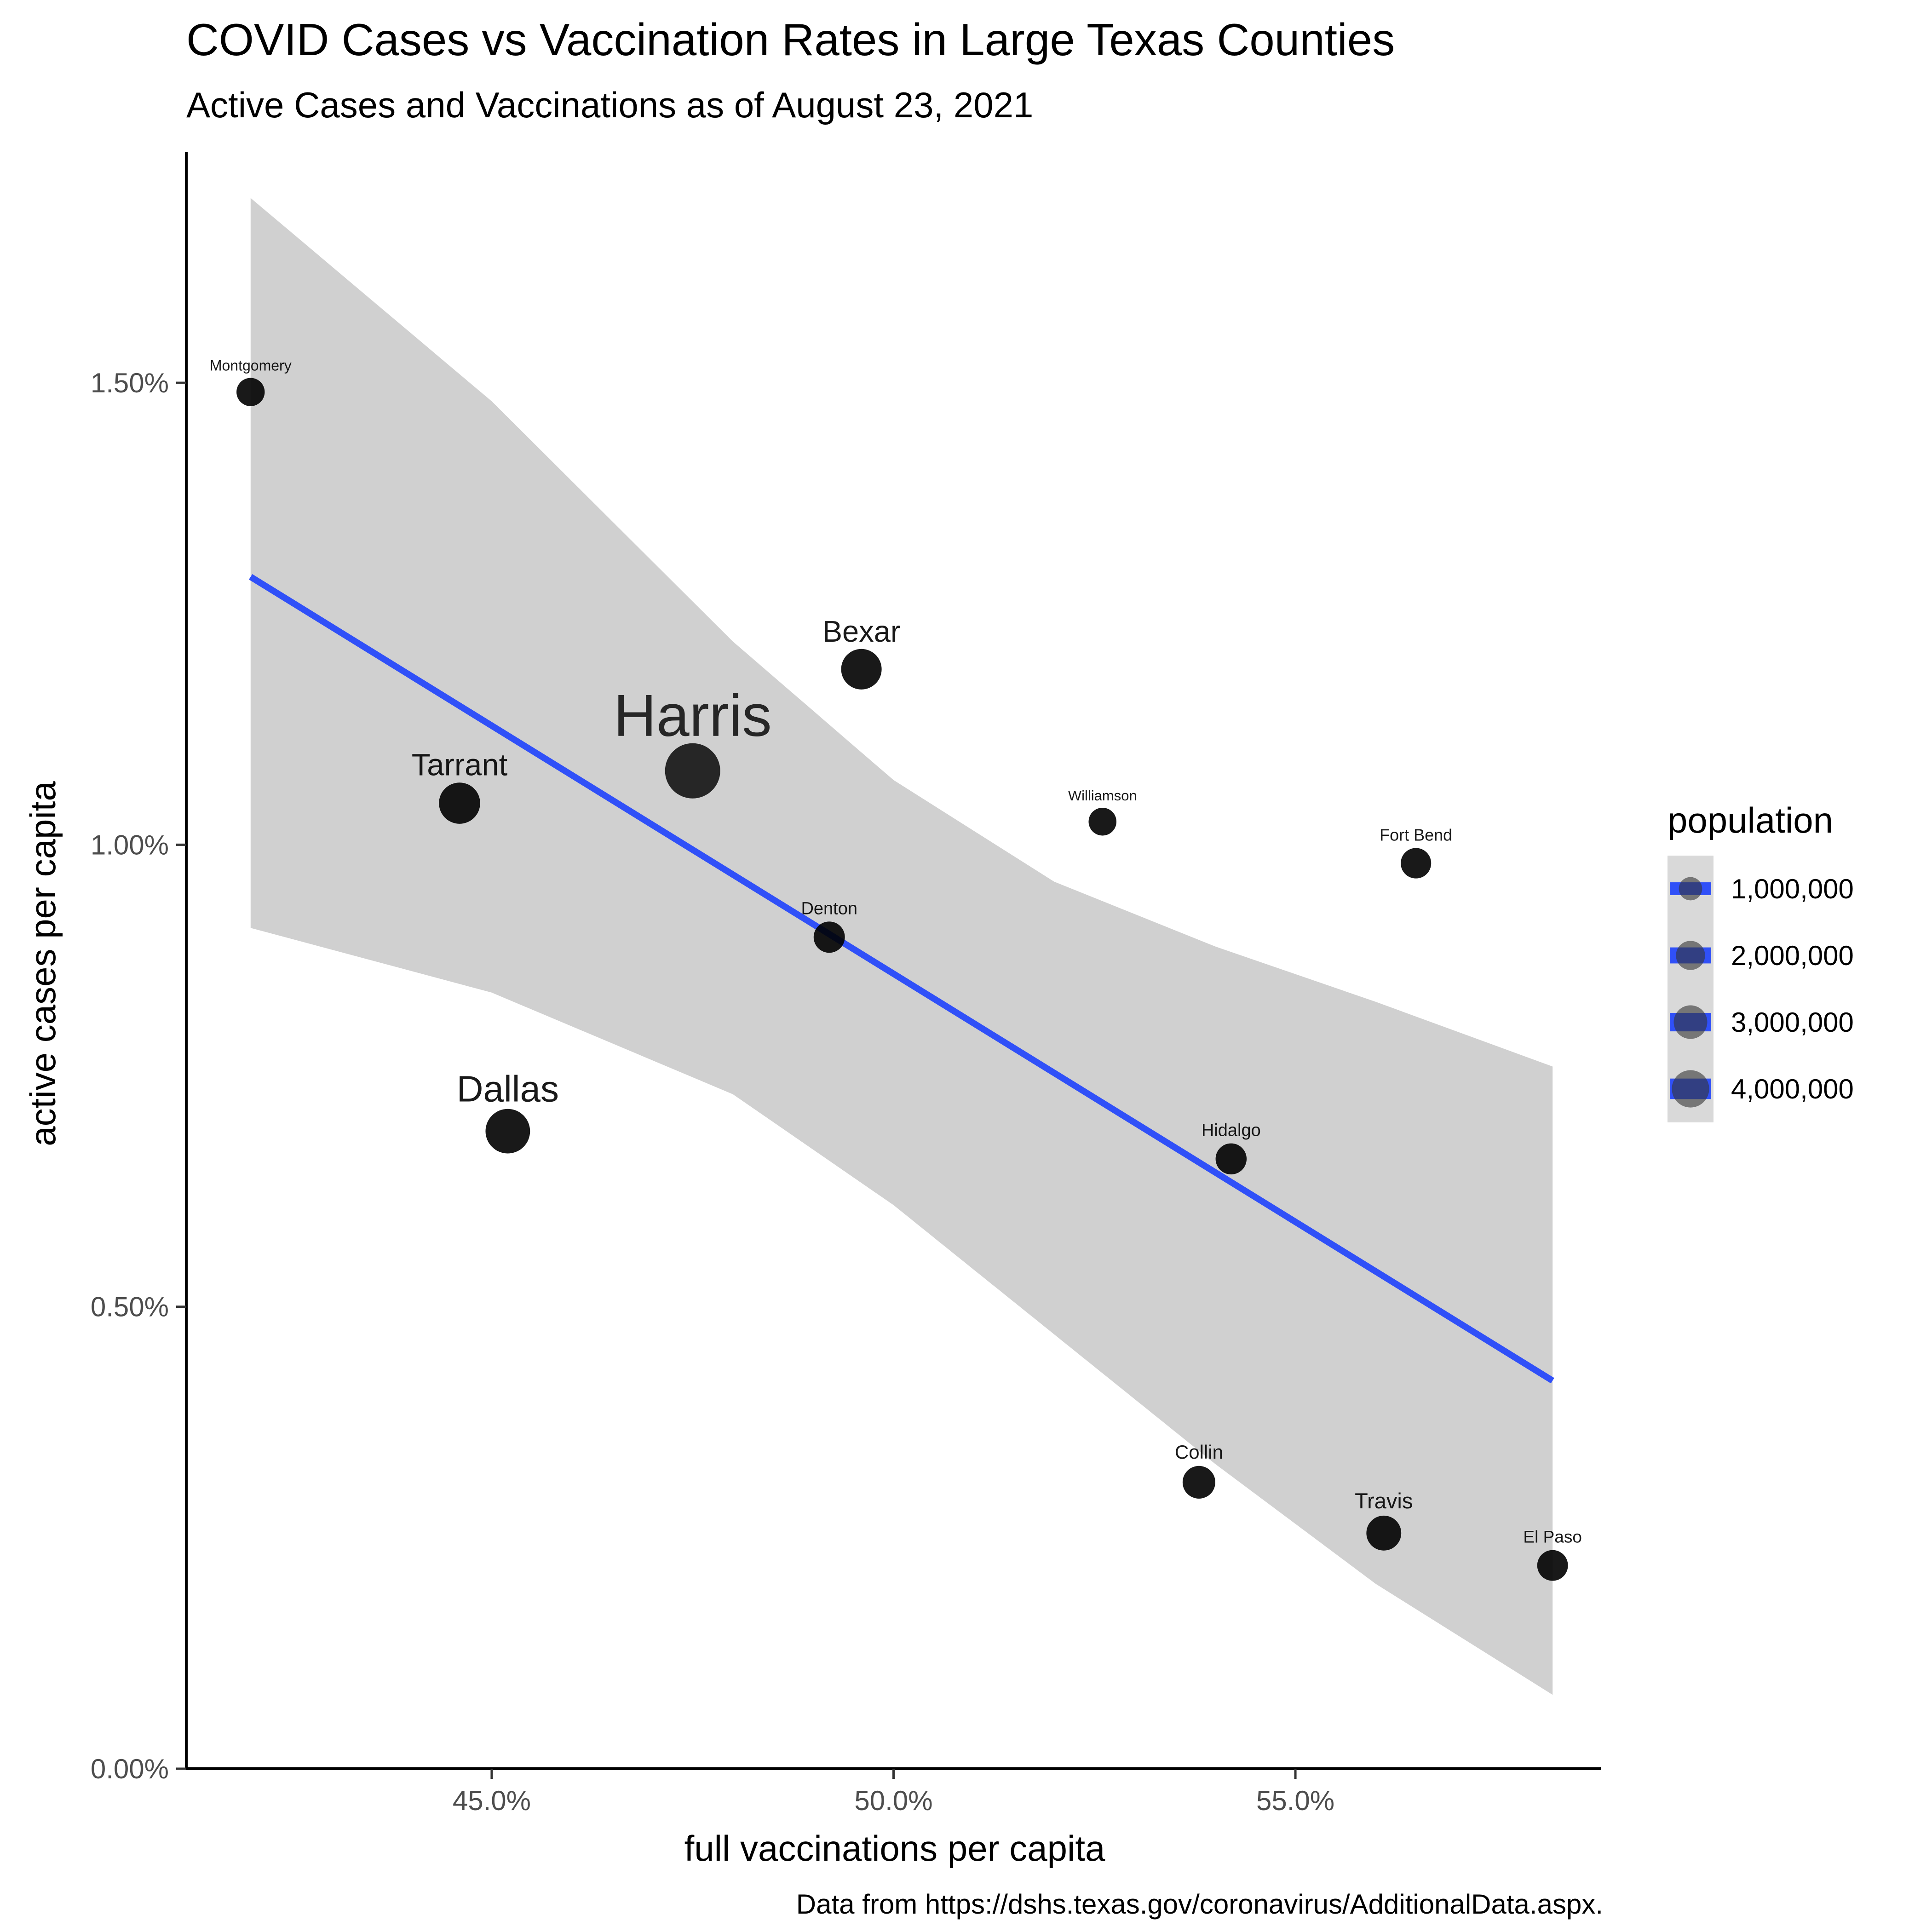 The height and width of the screenshot is (1932, 1932). What do you see at coordinates (1295, 1800) in the screenshot?
I see `x-tick-label: 55.0%` at bounding box center [1295, 1800].